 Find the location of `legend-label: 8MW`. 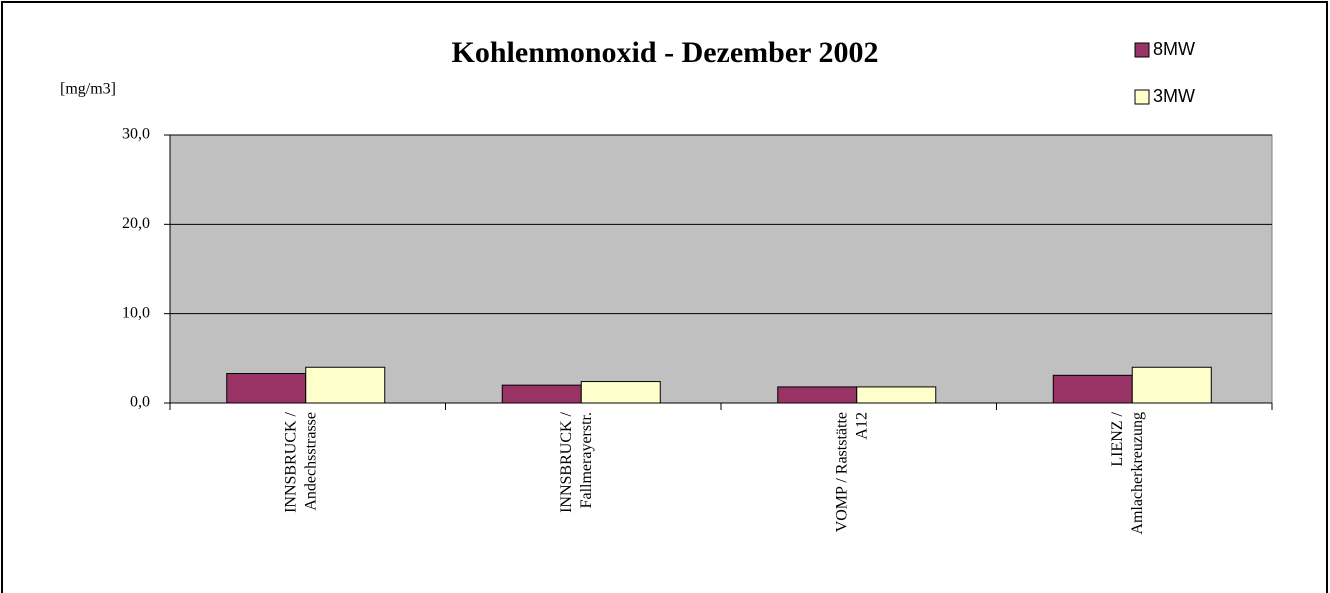

legend-label: 8MW is located at coordinates (1174, 49).